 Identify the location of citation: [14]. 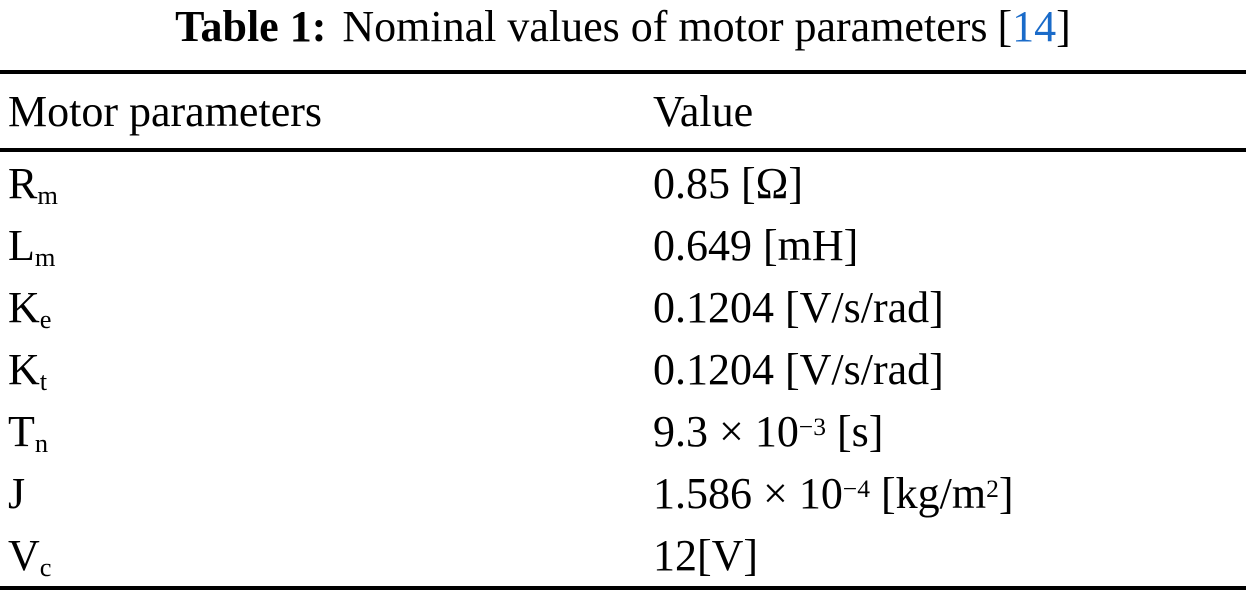
(1034, 26).